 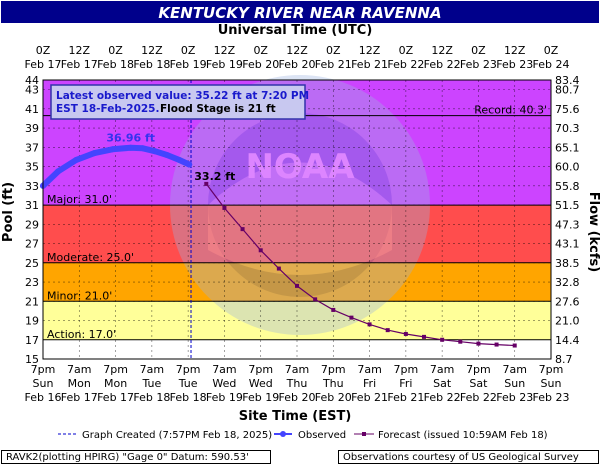 I want to click on legend-forecast-marker, so click(x=364, y=434).